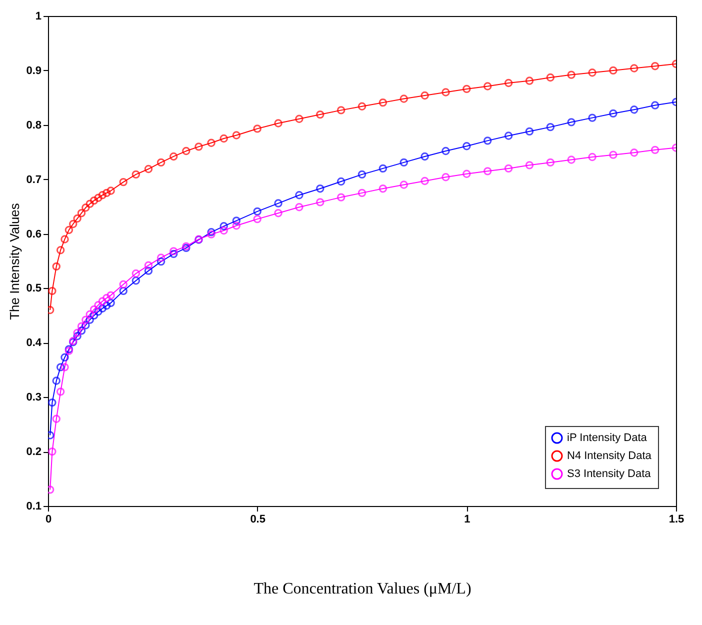 This screenshot has width=702, height=625. Describe the element at coordinates (34, 288) in the screenshot. I see `y-tick-label: 0.5` at that location.